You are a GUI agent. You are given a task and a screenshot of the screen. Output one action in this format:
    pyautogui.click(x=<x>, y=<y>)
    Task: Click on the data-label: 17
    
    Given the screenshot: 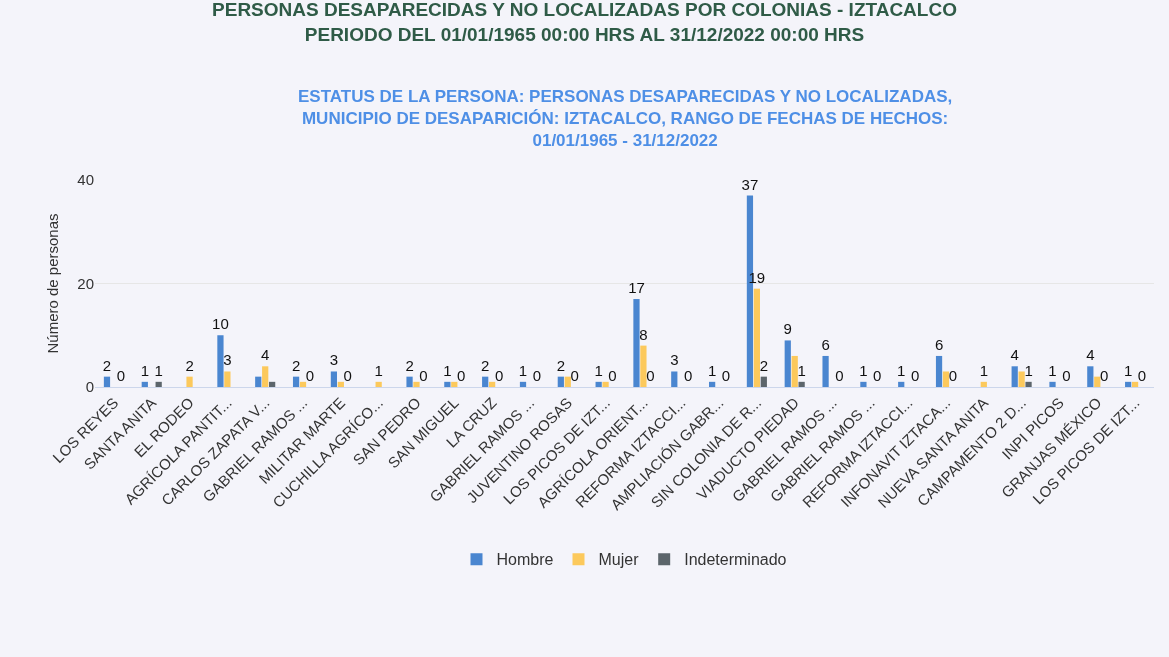 What is the action you would take?
    pyautogui.click(x=636, y=288)
    